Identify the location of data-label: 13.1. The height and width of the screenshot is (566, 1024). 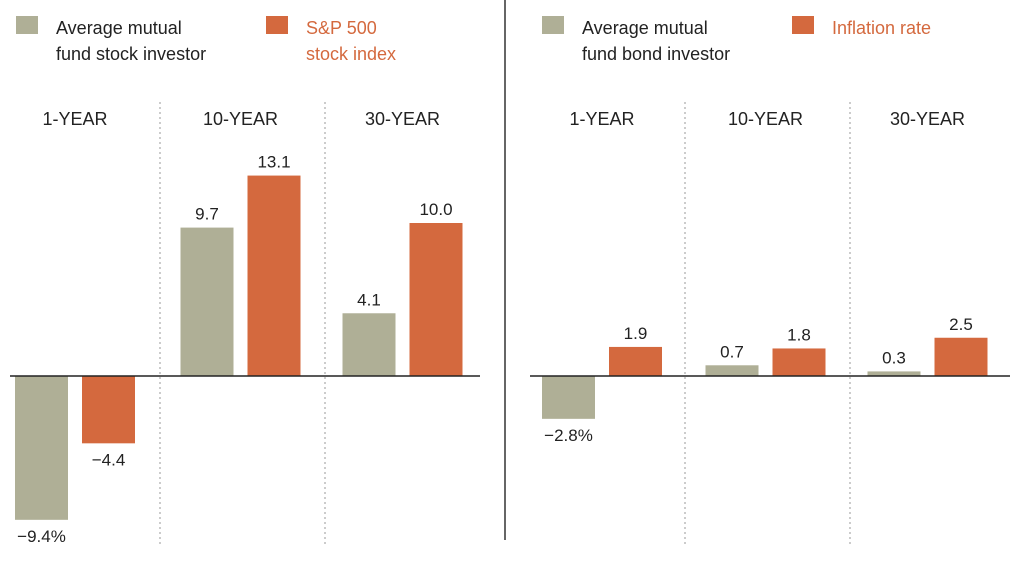
(273, 162).